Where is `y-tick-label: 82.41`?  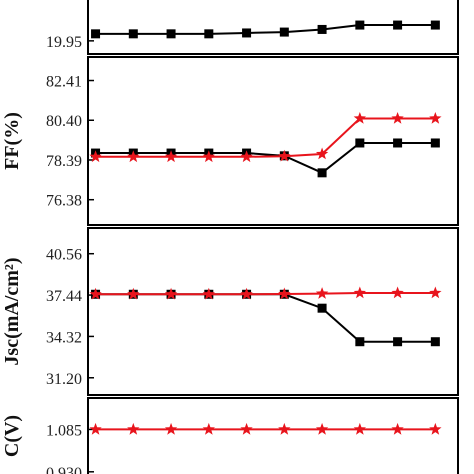 y-tick-label: 82.41 is located at coordinates (64, 82).